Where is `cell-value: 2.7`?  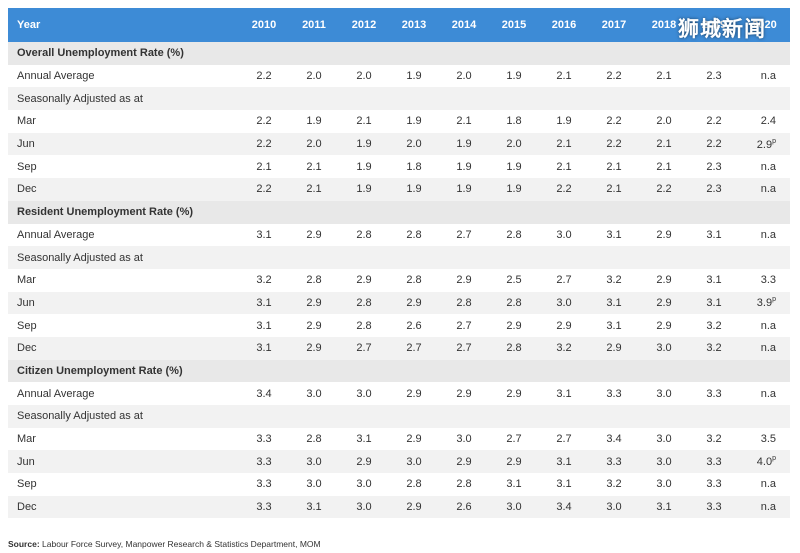
cell-value: 2.7 is located at coordinates (564, 280).